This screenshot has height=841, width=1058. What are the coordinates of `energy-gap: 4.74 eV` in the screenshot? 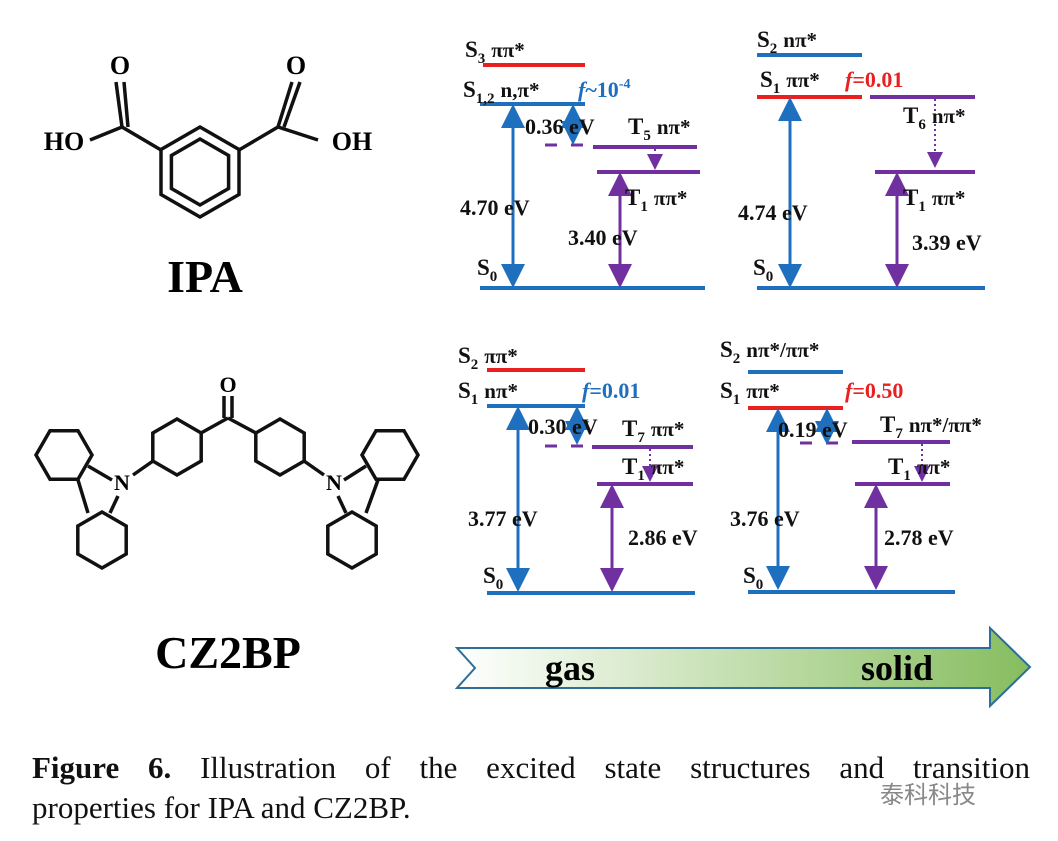 It's located at (773, 212).